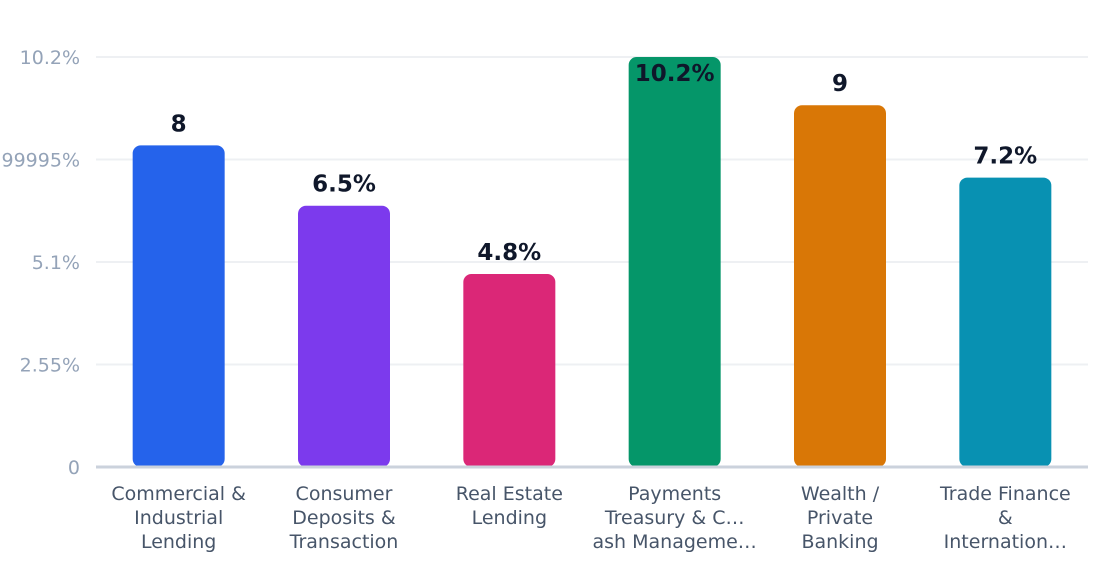 The image size is (1120, 584). I want to click on y-tick-label: 5.1%, so click(56, 263).